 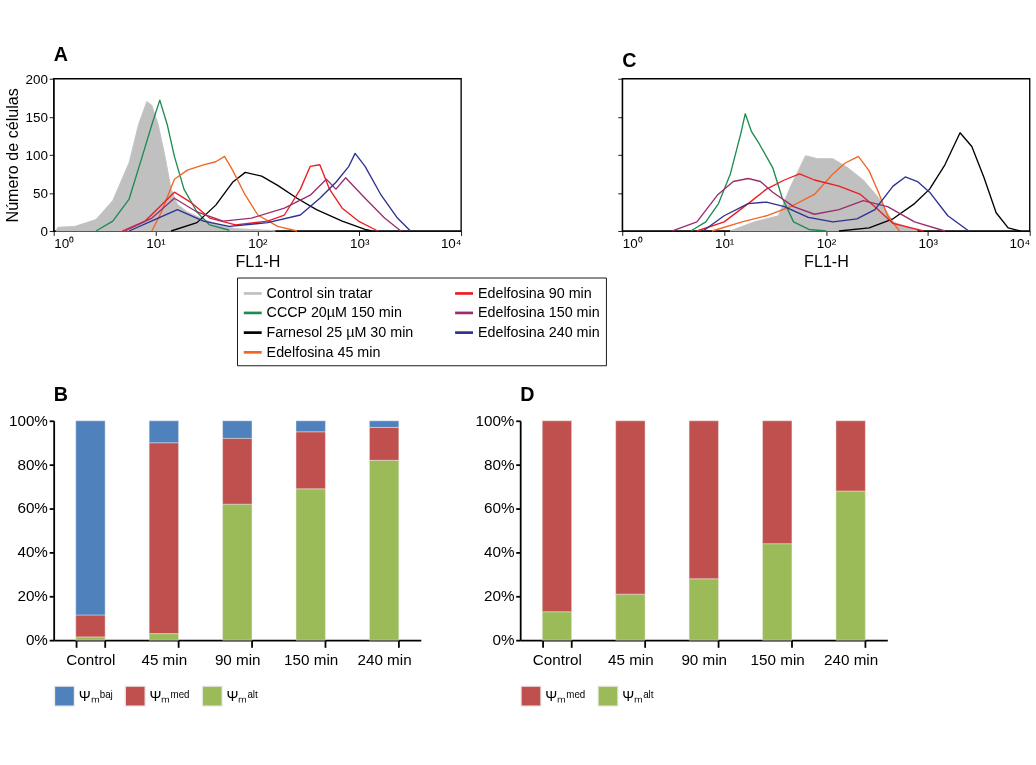 What do you see at coordinates (319, 292) in the screenshot?
I see `legend-label: Control sin tratar` at bounding box center [319, 292].